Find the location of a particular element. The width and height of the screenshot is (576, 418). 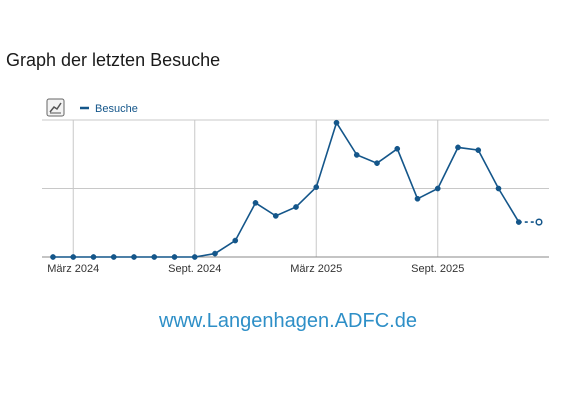

website-link: www.Langenhagen.ADFC.de is located at coordinates (288, 321).